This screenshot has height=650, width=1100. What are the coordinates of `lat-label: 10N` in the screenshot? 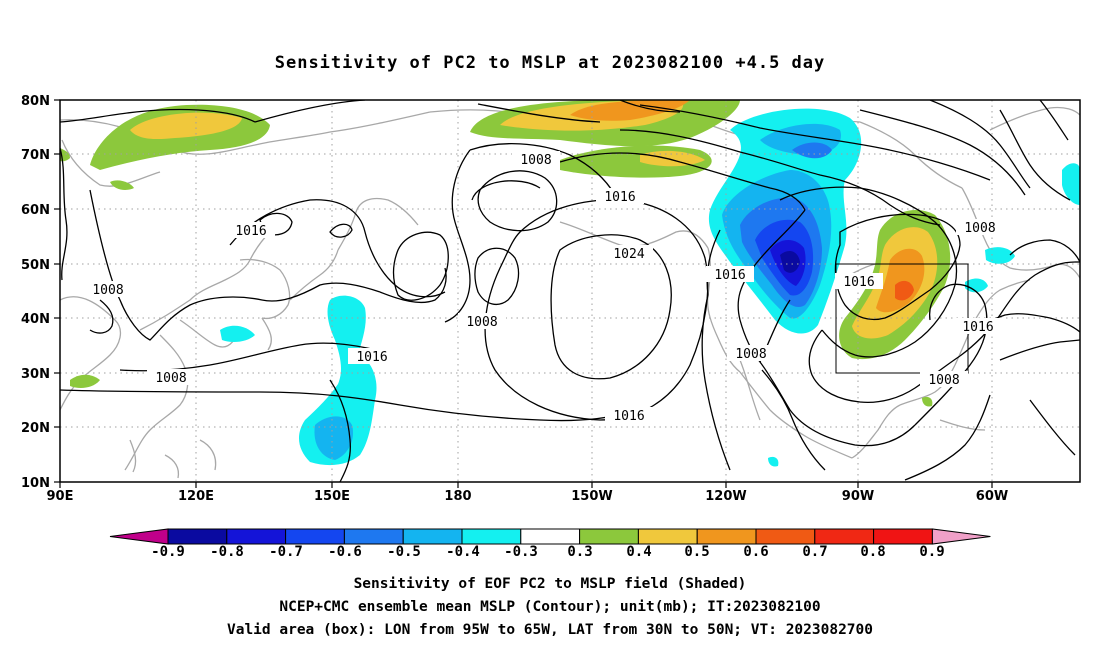 It's located at (35, 483).